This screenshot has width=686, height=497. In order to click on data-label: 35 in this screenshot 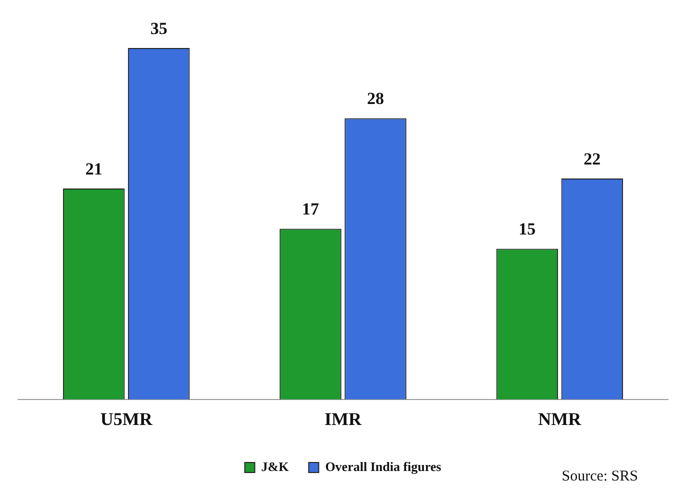, I will do `click(159, 28)`.